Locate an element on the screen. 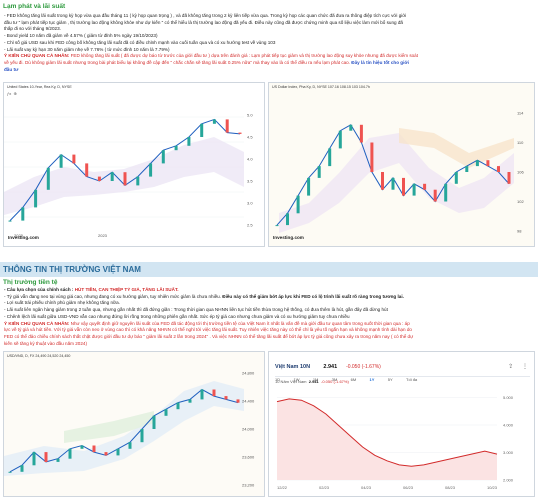 The width and height of the screenshot is (538, 500). chart-toolbar: ƒx ⊕ is located at coordinates (12, 93).